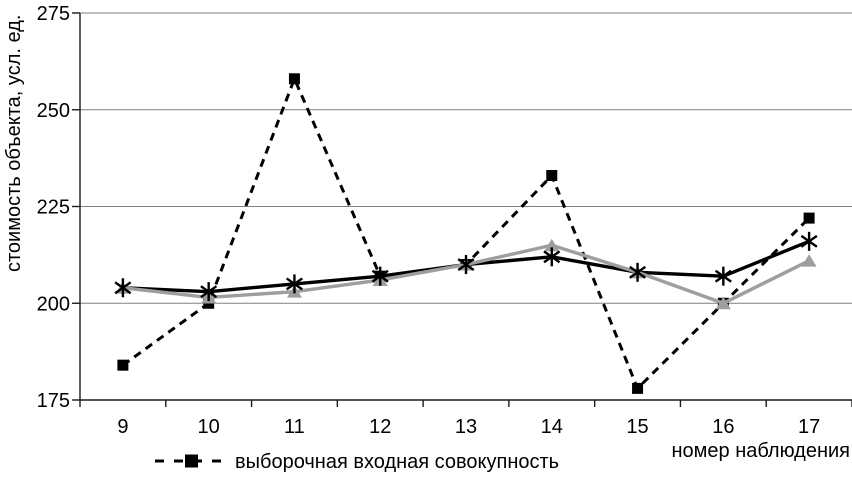 The image size is (852, 480). What do you see at coordinates (209, 427) in the screenshot?
I see `x-tick-label: 10` at bounding box center [209, 427].